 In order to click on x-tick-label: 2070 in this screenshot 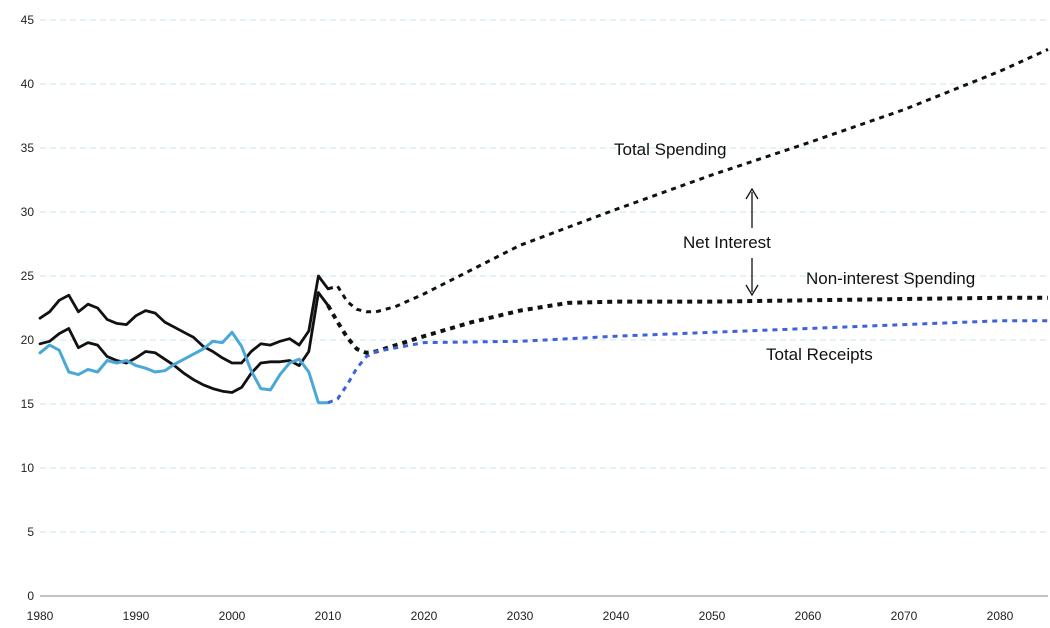, I will do `click(904, 616)`.